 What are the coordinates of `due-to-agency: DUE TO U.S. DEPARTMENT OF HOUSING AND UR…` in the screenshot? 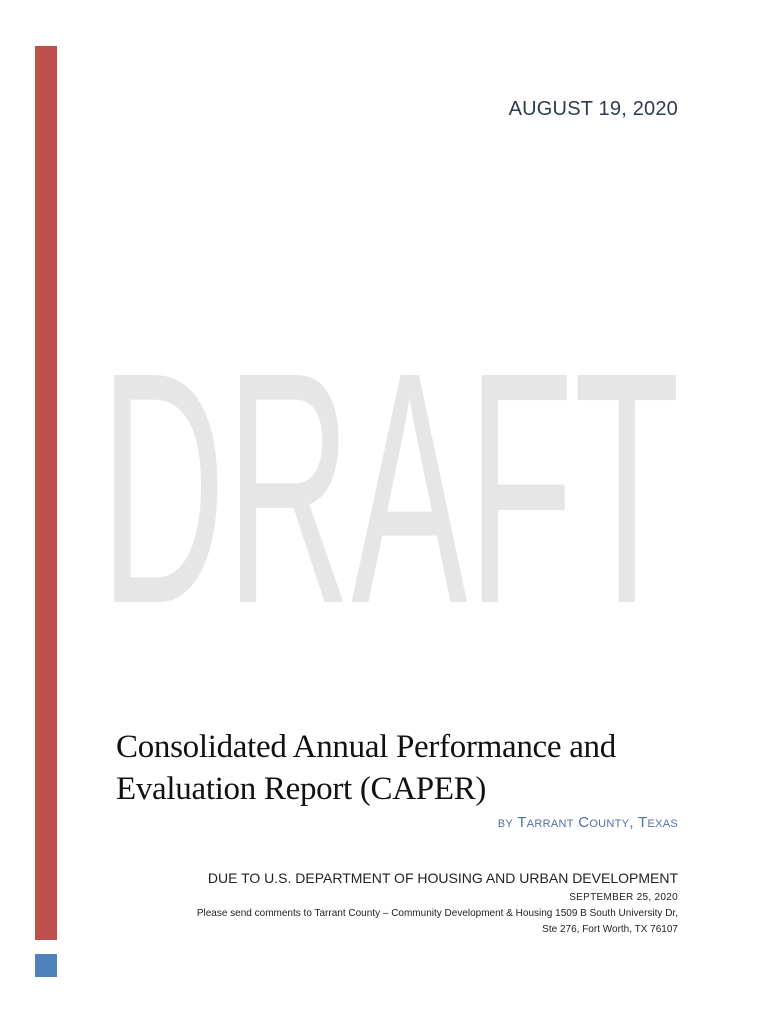 It's located at (442, 878).